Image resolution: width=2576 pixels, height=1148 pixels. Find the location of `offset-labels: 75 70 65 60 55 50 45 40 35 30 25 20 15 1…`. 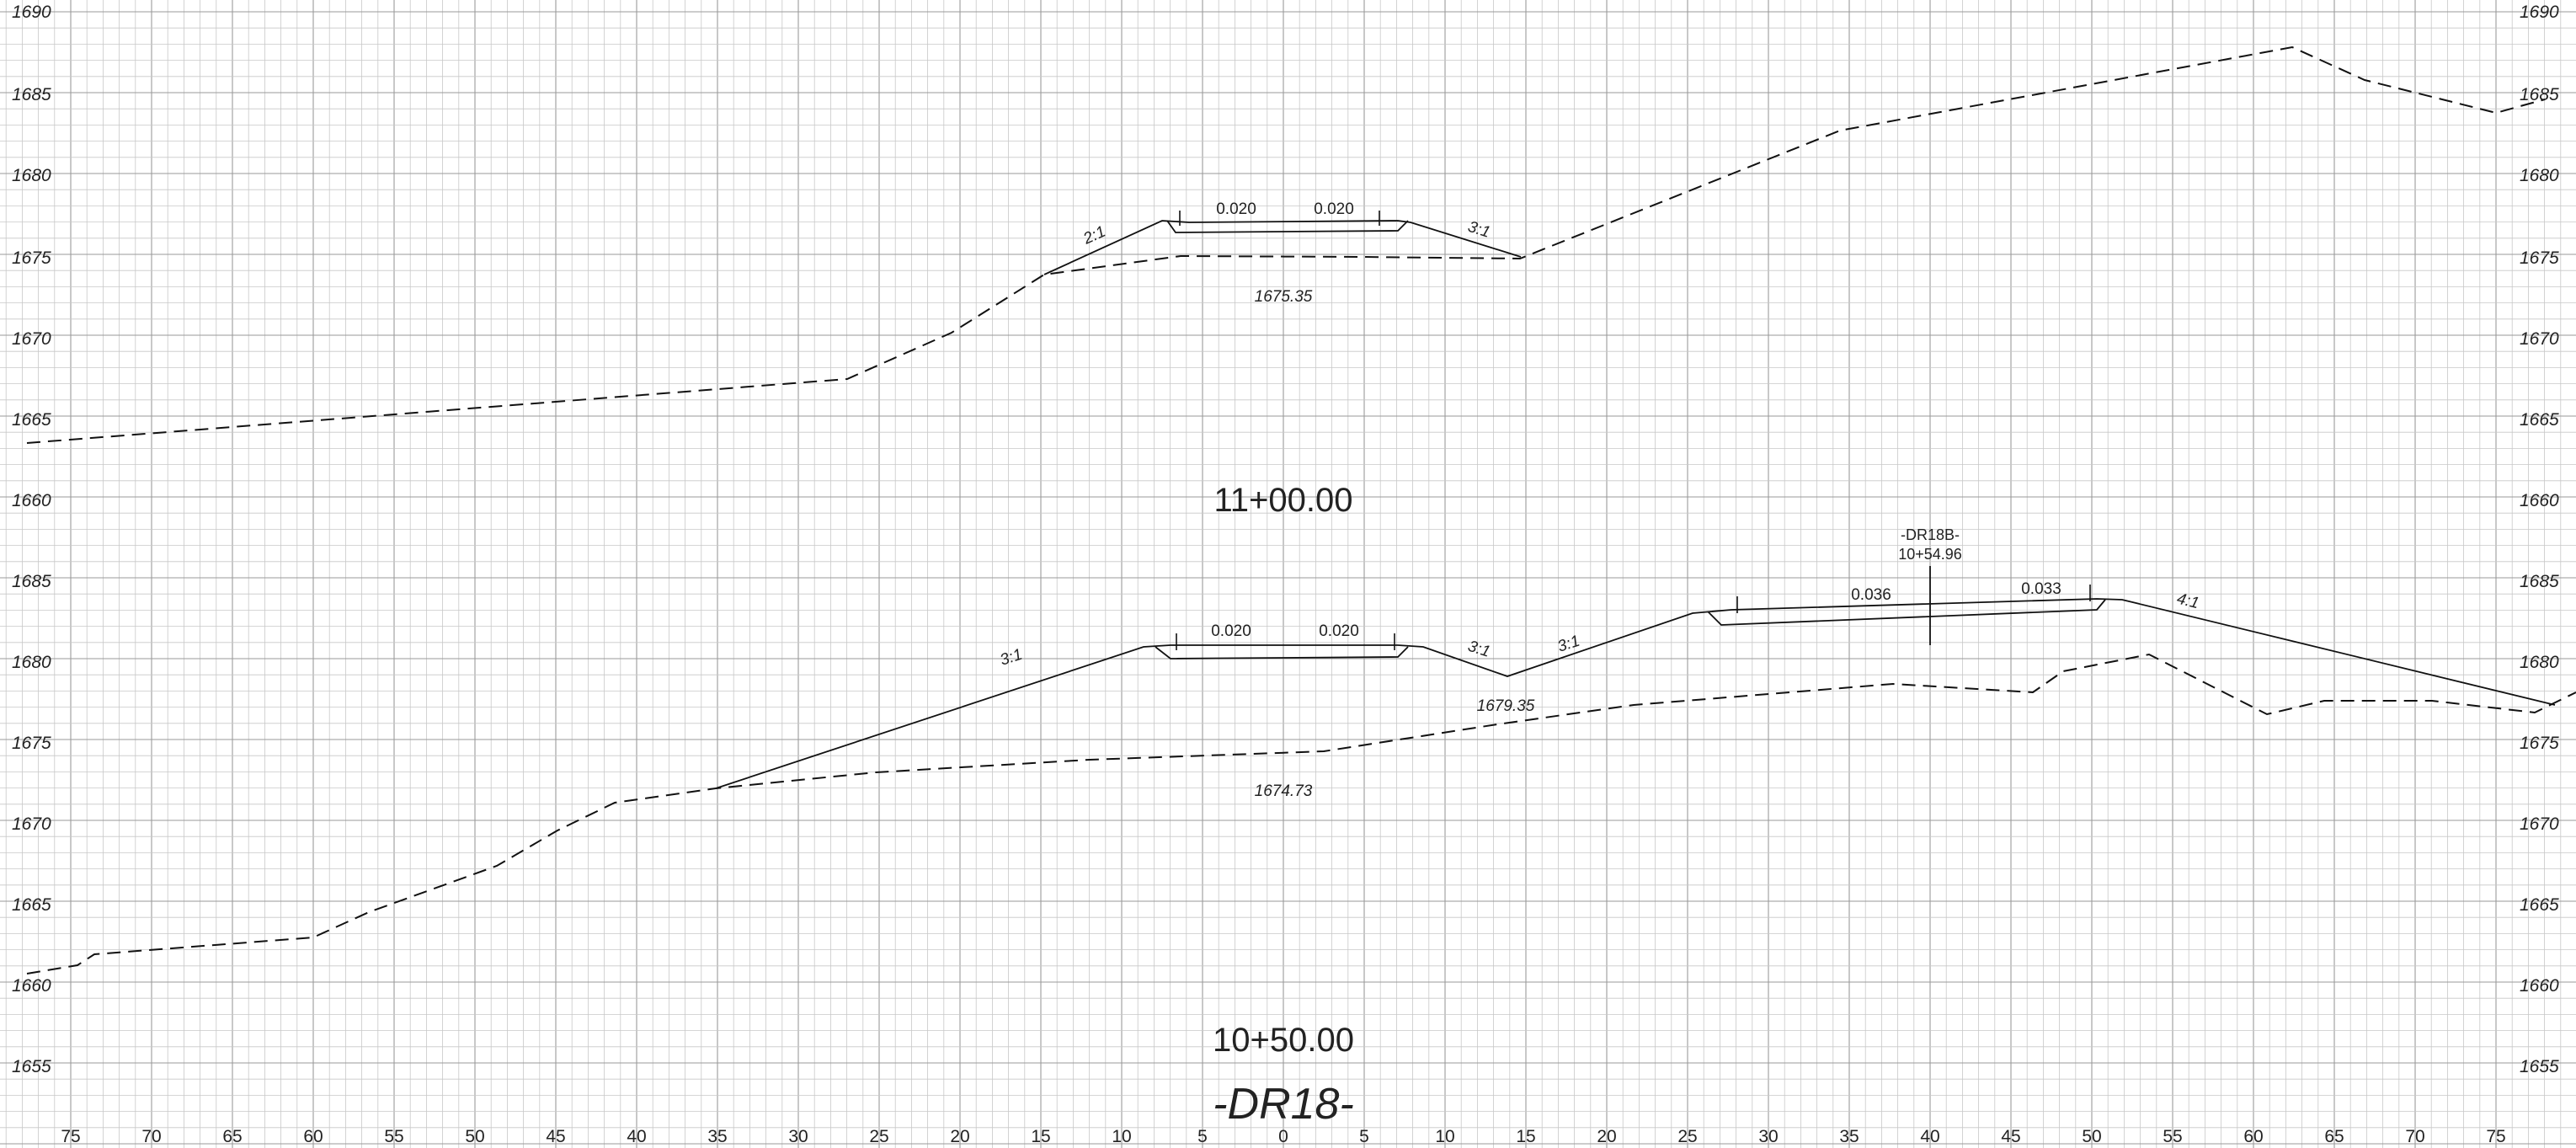

offset-labels: 75 70 65 60 55 50 45 40 35 30 25 20 15 1… is located at coordinates (1283, 1136).